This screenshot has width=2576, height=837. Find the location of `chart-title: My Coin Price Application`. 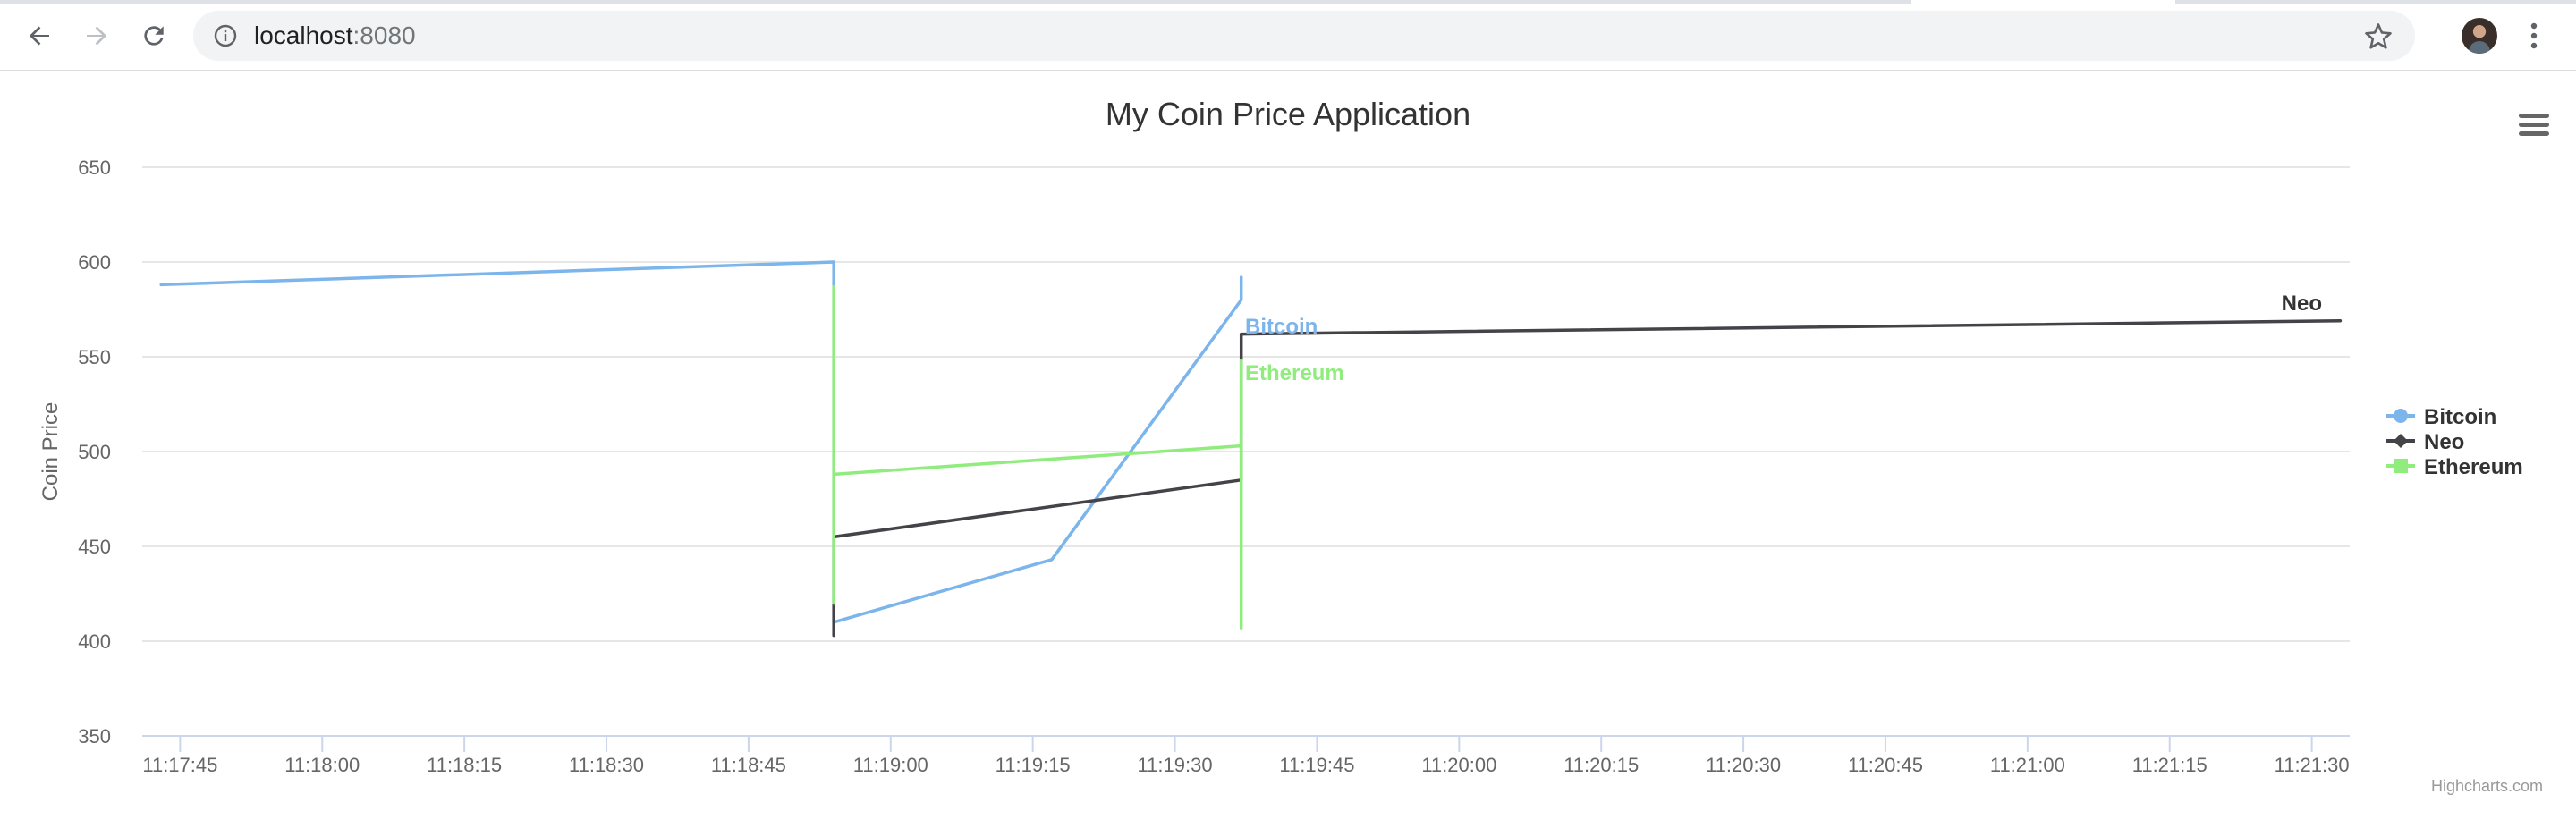

chart-title: My Coin Price Application is located at coordinates (1288, 114).